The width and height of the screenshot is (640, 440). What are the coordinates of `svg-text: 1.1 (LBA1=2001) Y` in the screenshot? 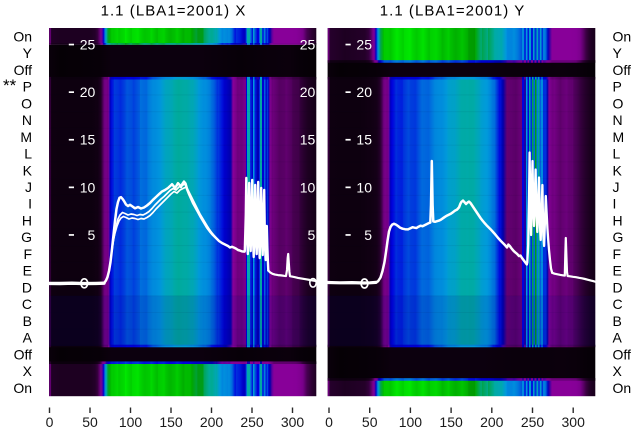 It's located at (453, 11).